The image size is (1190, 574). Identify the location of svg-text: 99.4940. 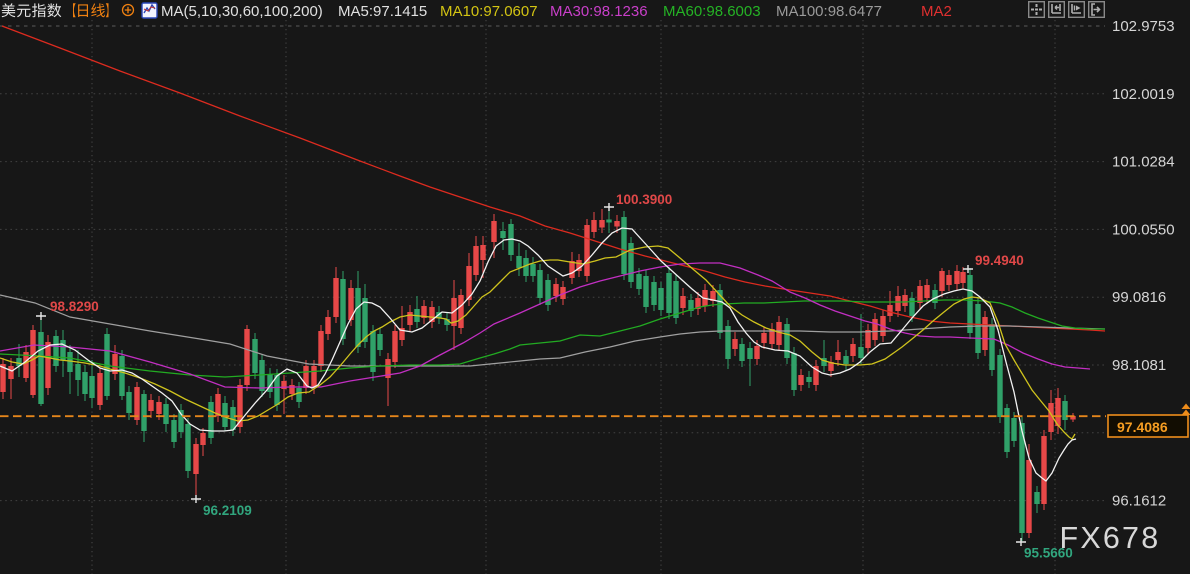
(999, 260).